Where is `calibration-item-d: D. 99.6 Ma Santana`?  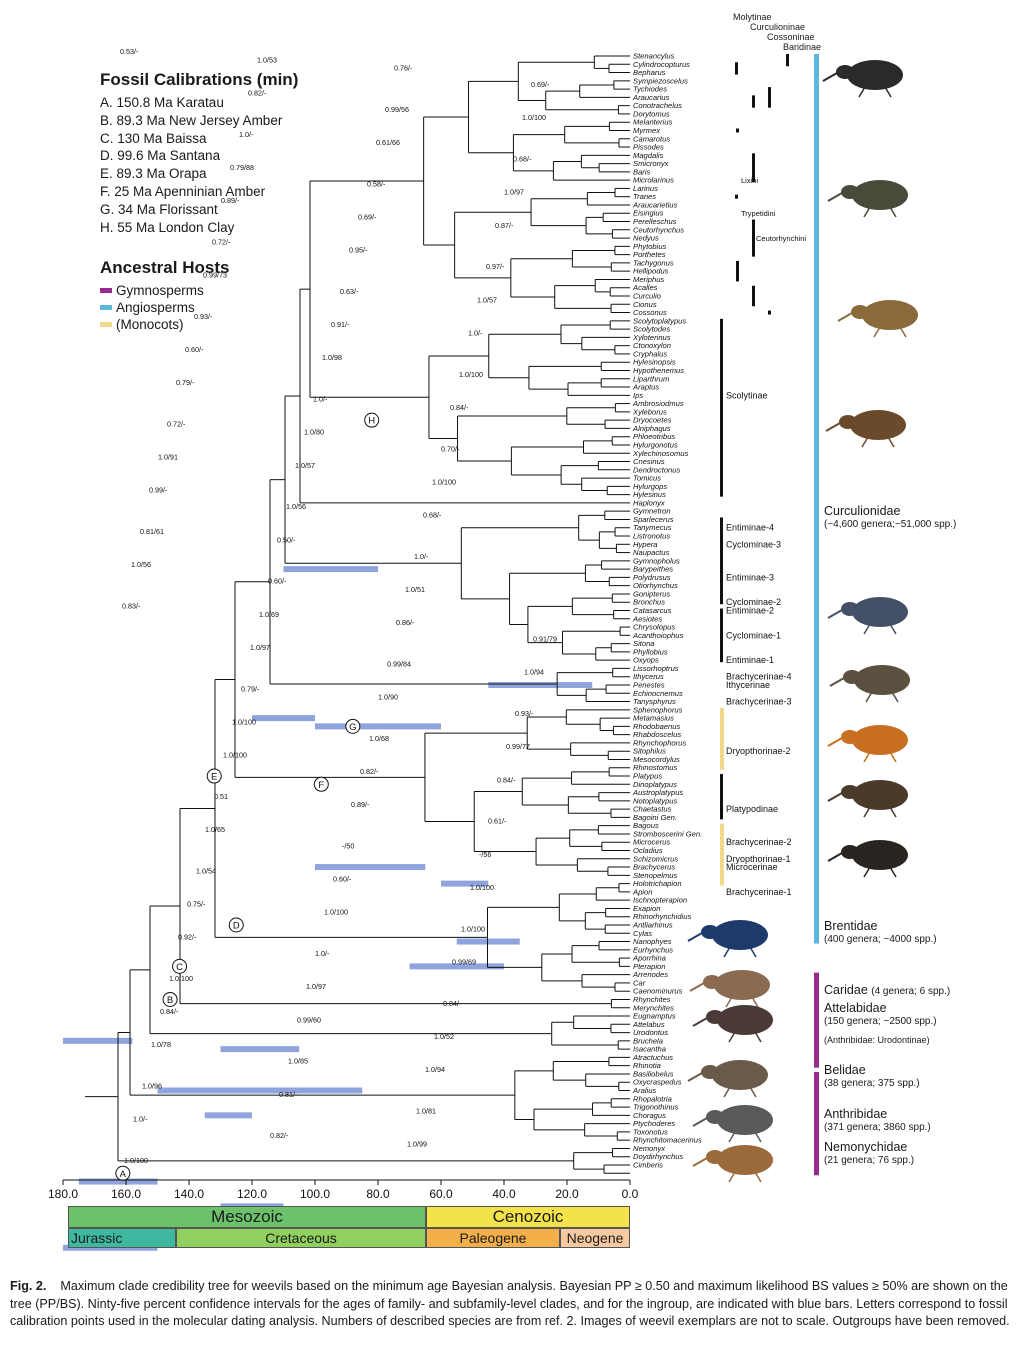
calibration-item-d: D. 99.6 Ma Santana is located at coordinates (160, 156).